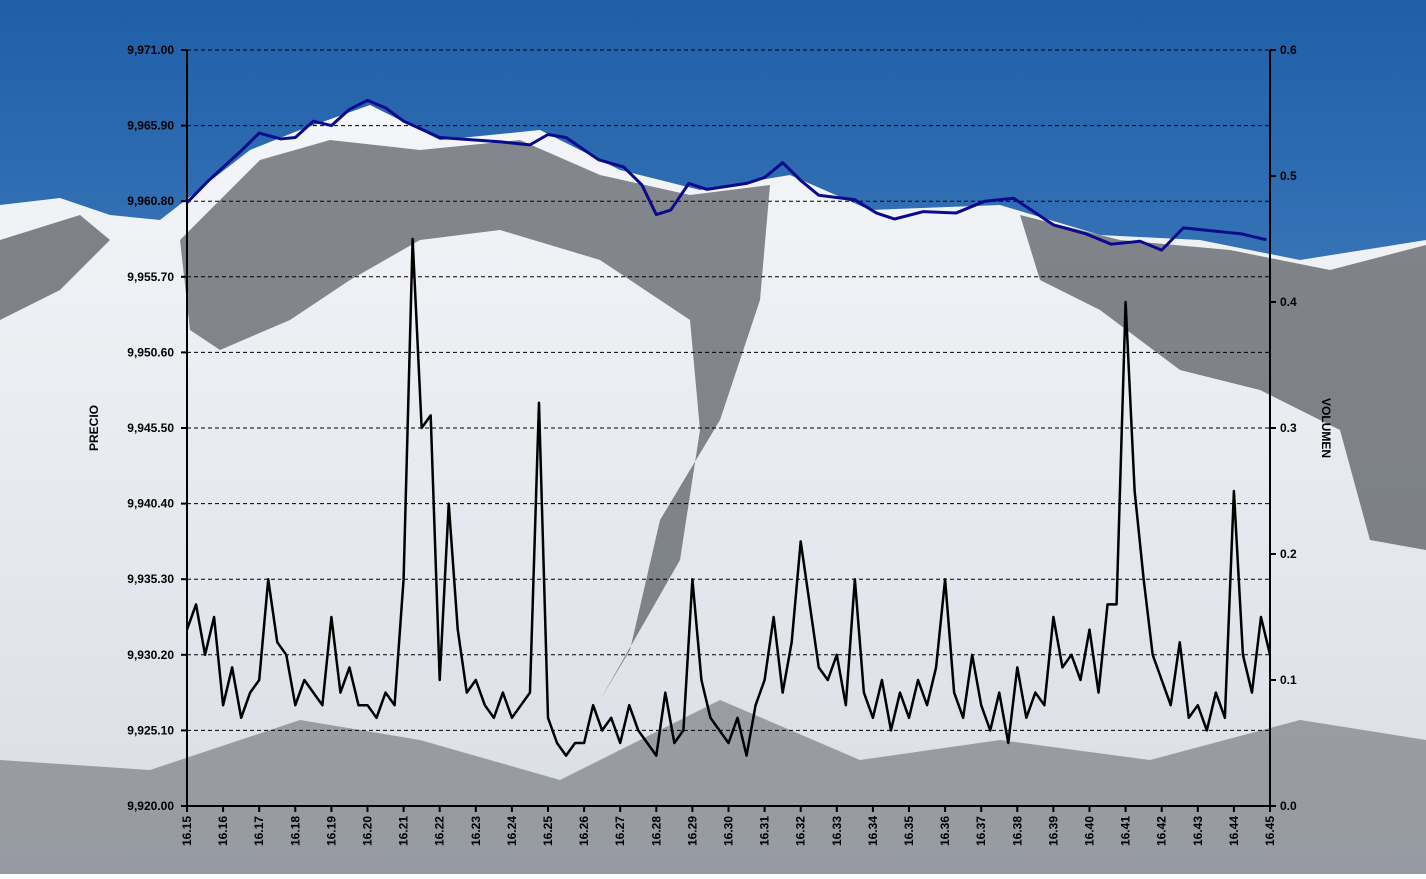 The width and height of the screenshot is (1426, 879). What do you see at coordinates (548, 831) in the screenshot?
I see `x-tick-label: 16.25` at bounding box center [548, 831].